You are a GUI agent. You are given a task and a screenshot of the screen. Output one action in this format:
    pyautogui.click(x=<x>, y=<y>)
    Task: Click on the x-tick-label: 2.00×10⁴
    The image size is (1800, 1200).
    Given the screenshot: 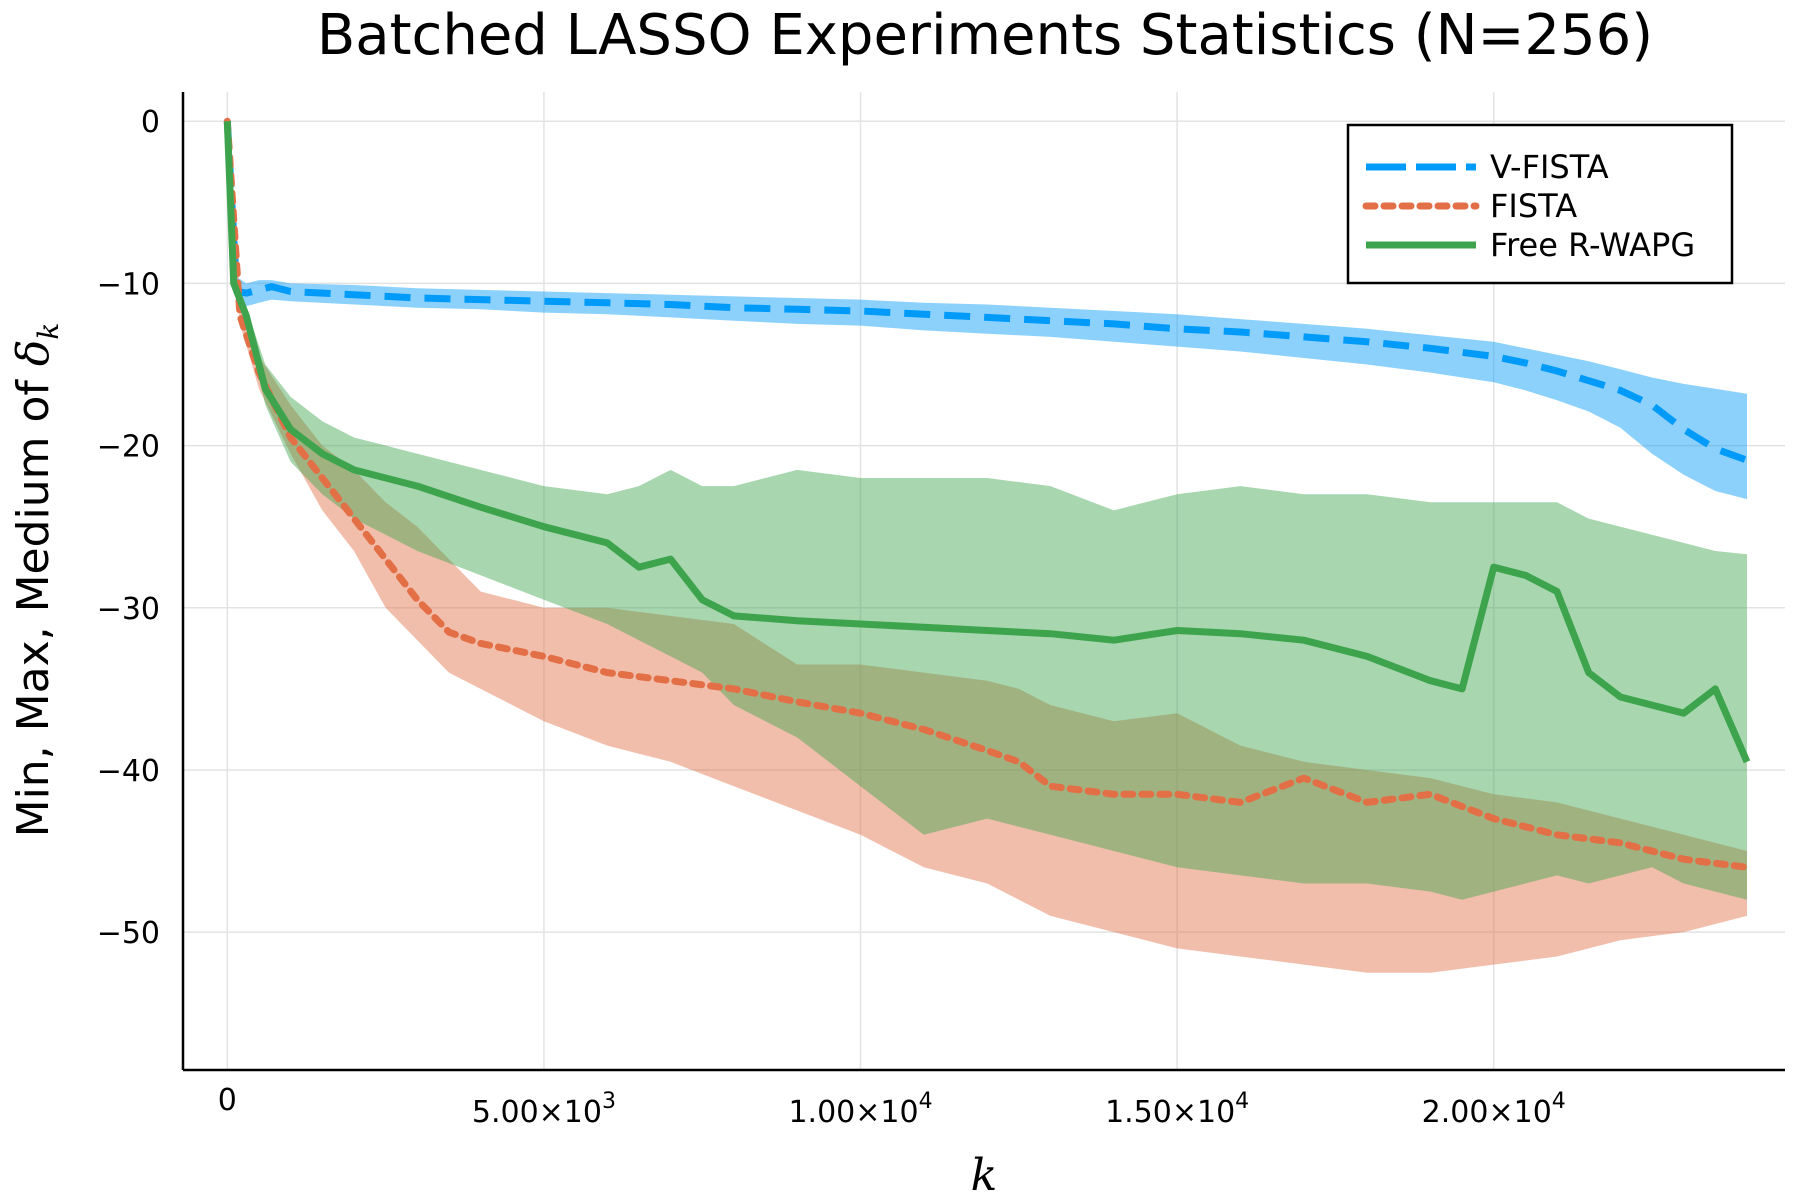 What is the action you would take?
    pyautogui.click(x=1494, y=1109)
    